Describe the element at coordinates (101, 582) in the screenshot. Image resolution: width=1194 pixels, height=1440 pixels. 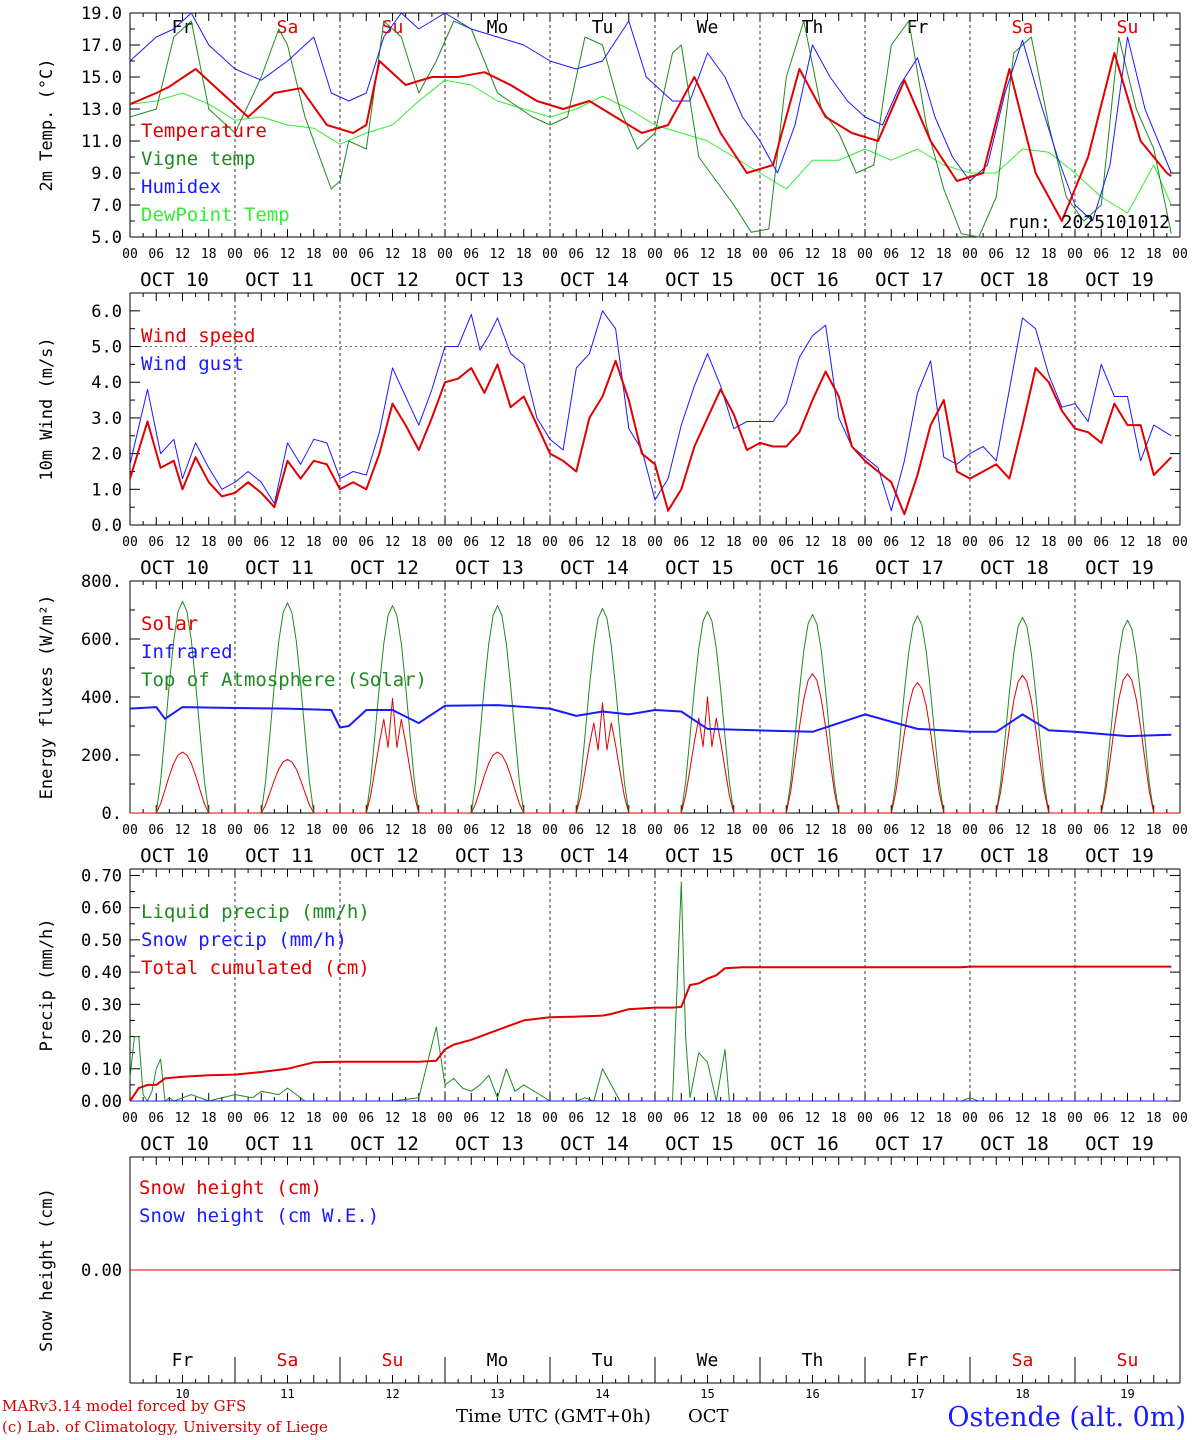
I see `y-tick-label: 800.` at that location.